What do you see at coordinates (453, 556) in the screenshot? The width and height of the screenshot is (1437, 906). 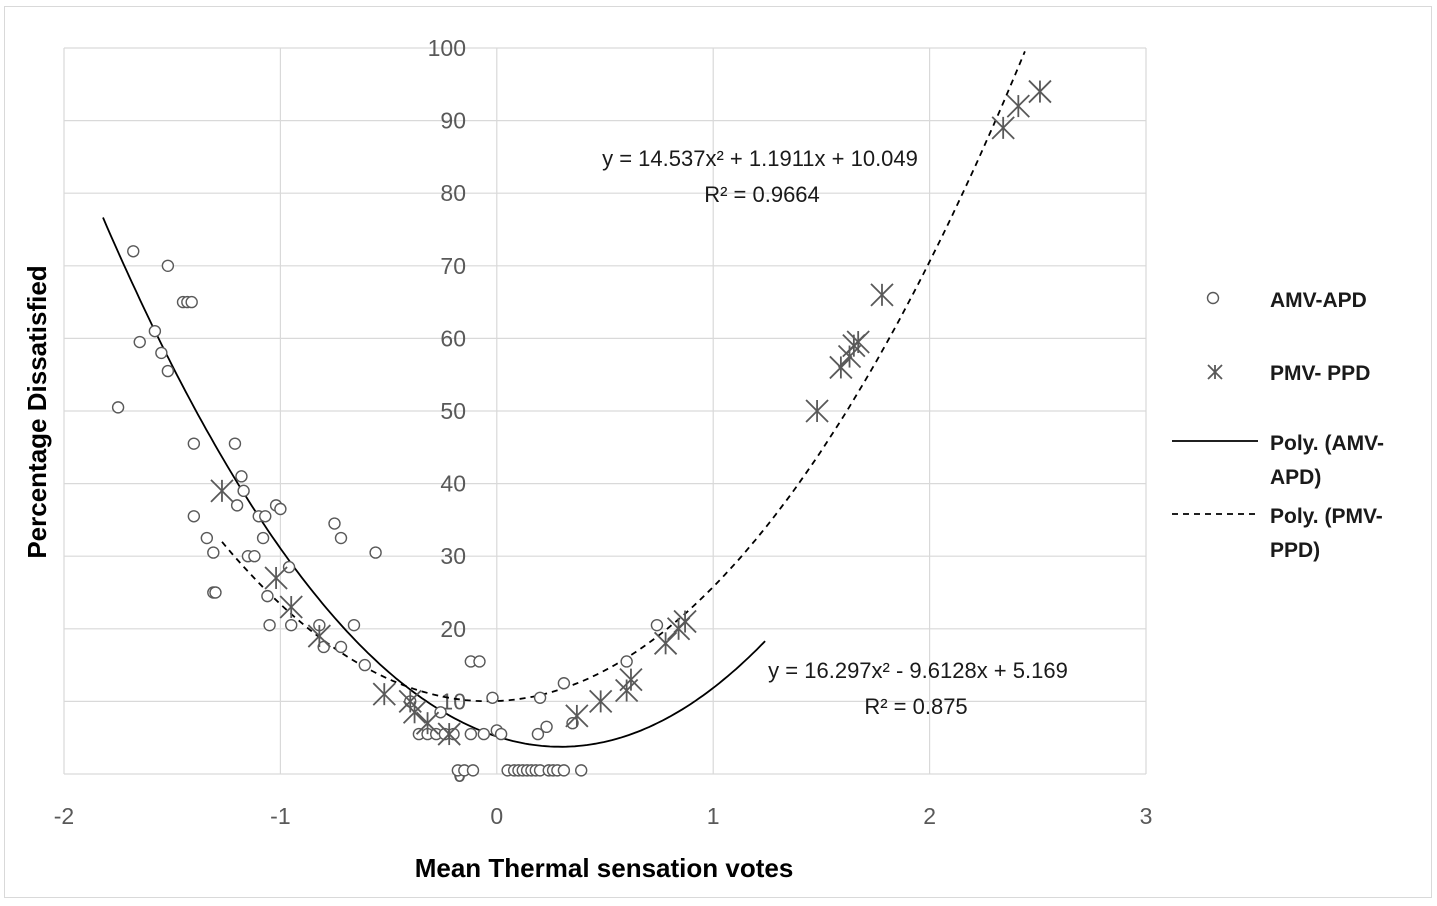 I see `y-tick-label: 30` at bounding box center [453, 556].